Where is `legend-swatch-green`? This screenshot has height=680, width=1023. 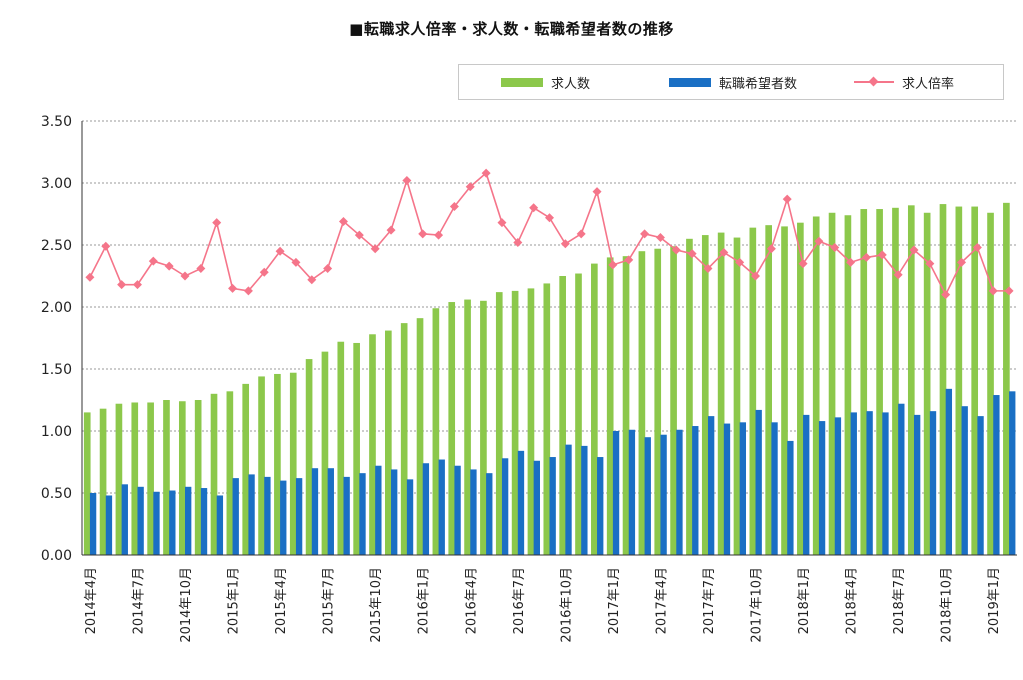 legend-swatch-green is located at coordinates (522, 82).